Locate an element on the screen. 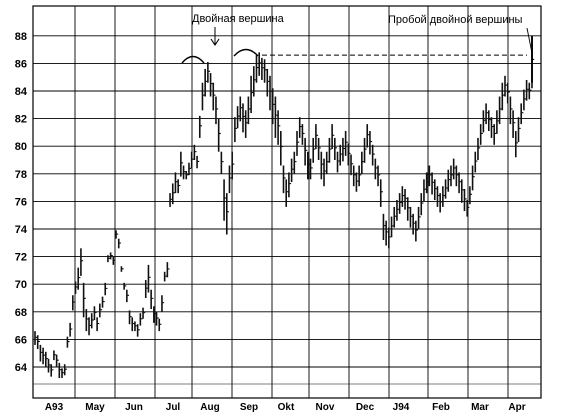  y-tick-label: 74 is located at coordinates (21, 230).